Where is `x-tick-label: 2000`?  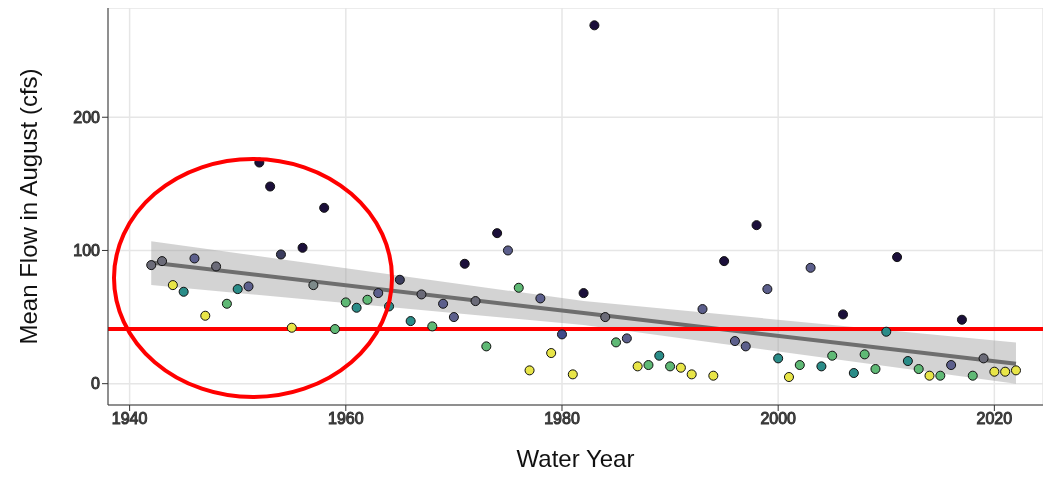 x-tick-label: 2000 is located at coordinates (778, 419).